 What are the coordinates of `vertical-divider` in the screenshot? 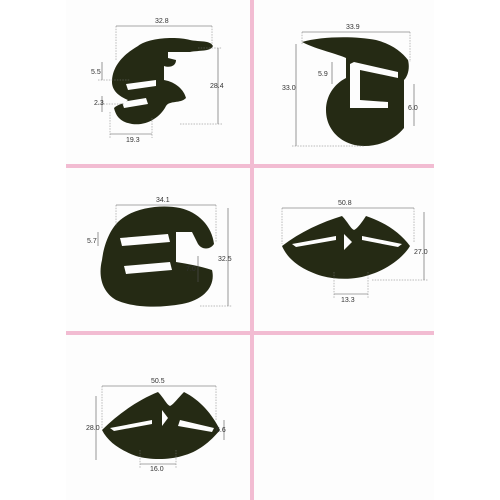 It's located at (252, 250).